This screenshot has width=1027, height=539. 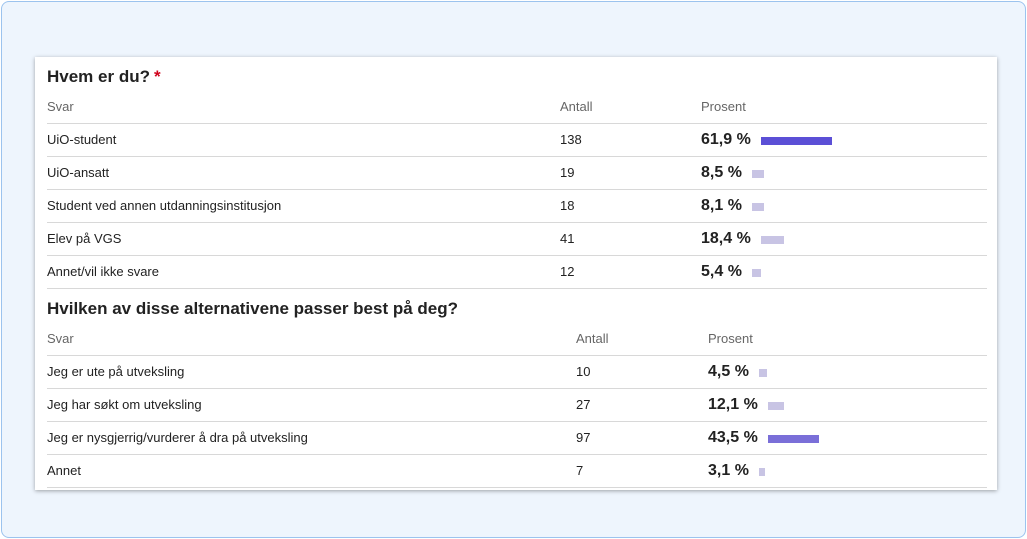 I want to click on title-text: Hvem er du?, so click(x=98, y=76).